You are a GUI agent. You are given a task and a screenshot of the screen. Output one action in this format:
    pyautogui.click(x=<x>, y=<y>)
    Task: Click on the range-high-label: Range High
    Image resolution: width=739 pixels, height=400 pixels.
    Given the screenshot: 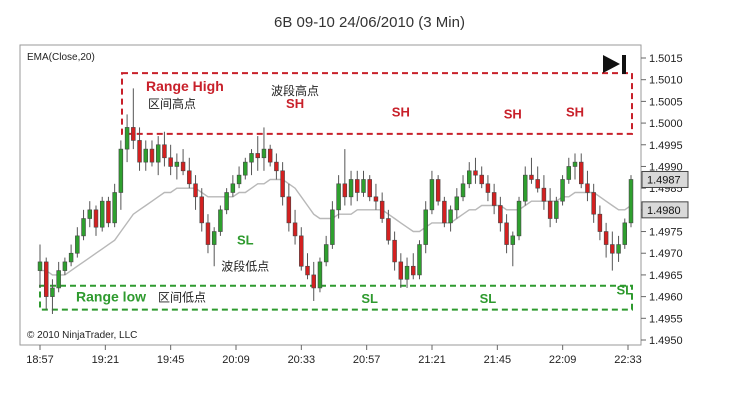 What is the action you would take?
    pyautogui.click(x=185, y=86)
    